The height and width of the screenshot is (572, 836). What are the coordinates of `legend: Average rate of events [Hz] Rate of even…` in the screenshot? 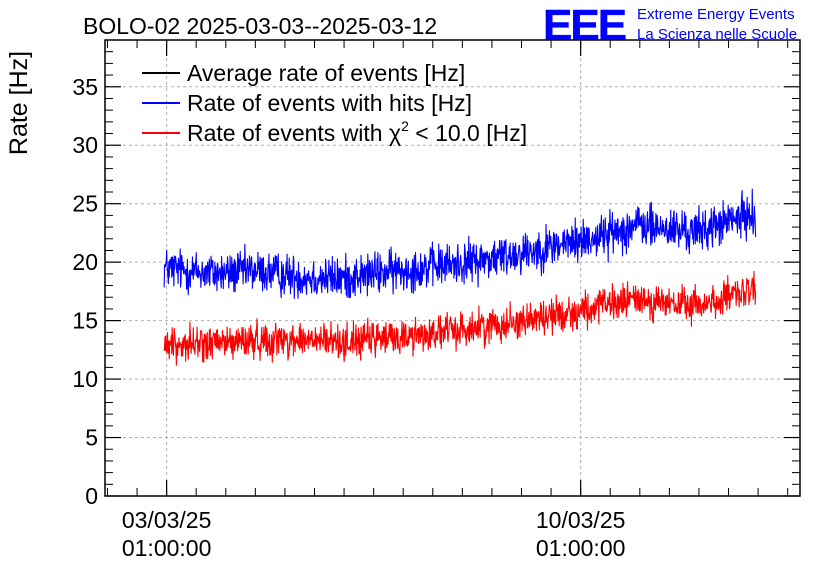 It's located at (334, 103).